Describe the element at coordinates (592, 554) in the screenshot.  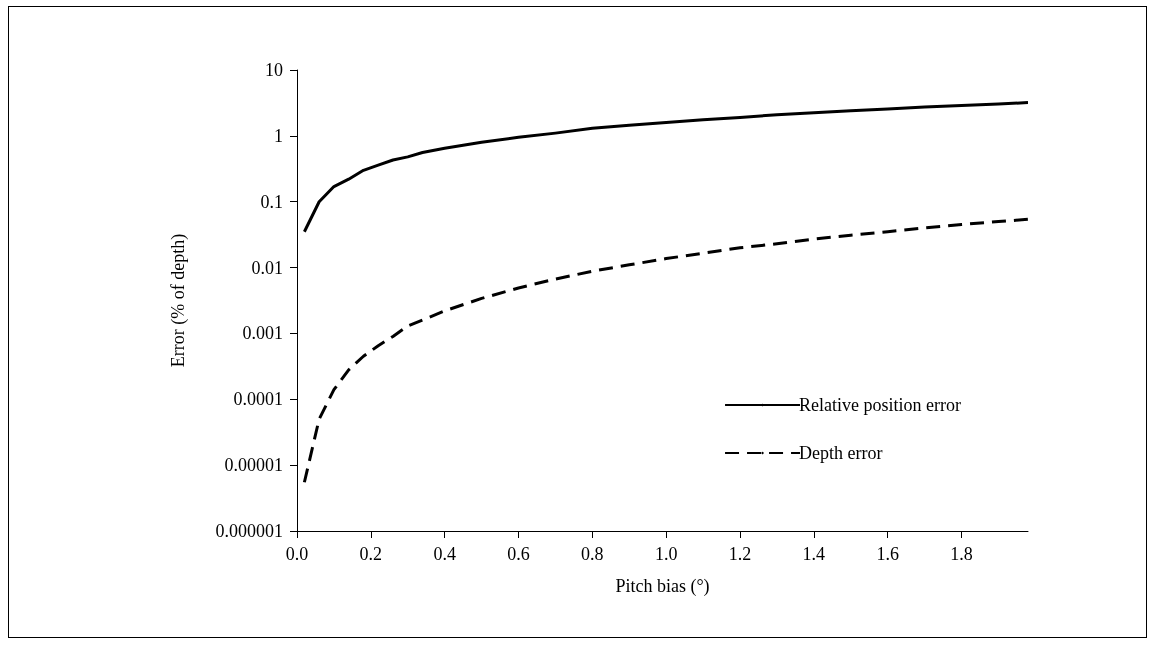
I see `x-tick-label: 0.8` at that location.